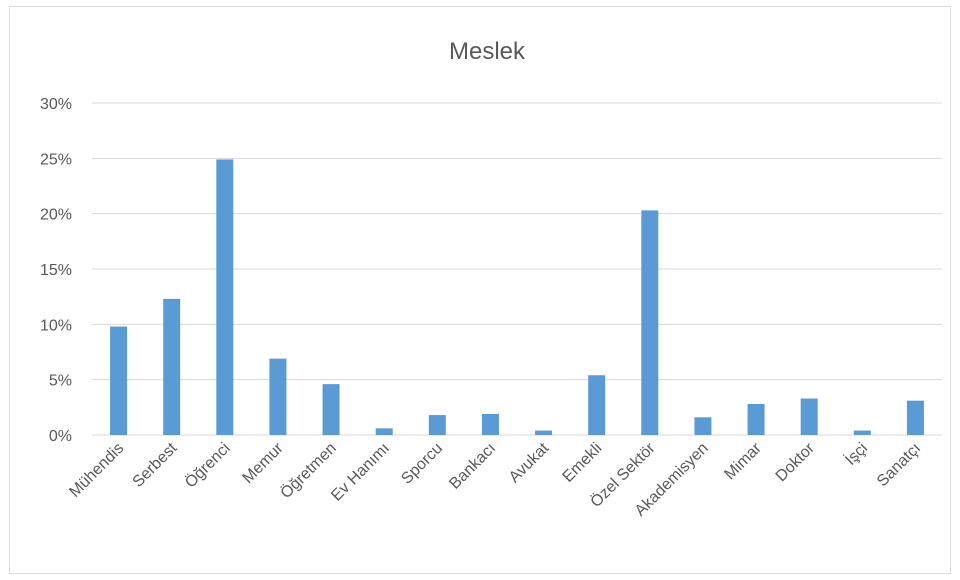 The height and width of the screenshot is (580, 960). What do you see at coordinates (264, 463) in the screenshot?
I see `x-category-label: Memur` at bounding box center [264, 463].